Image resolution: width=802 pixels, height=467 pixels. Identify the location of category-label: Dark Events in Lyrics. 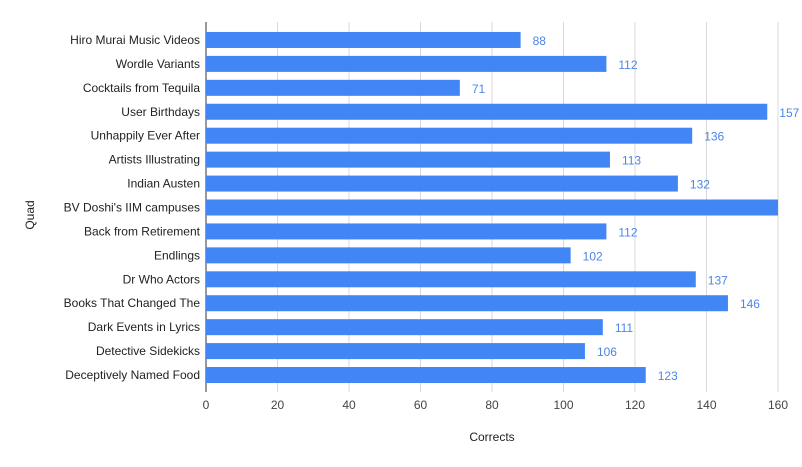
(144, 327).